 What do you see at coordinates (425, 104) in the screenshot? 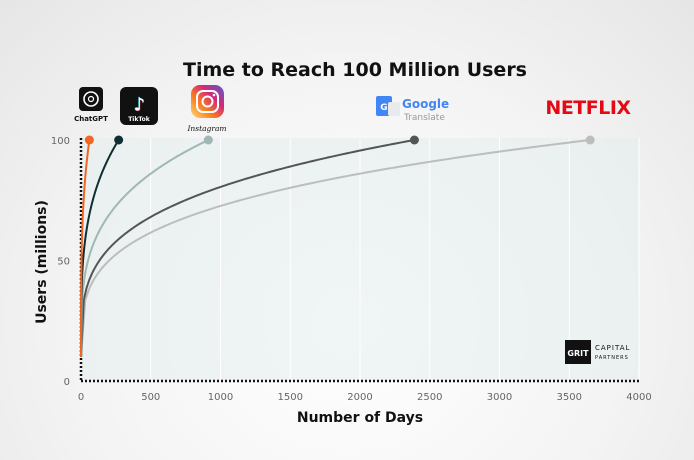
I see `google-logo-text: Google` at bounding box center [425, 104].